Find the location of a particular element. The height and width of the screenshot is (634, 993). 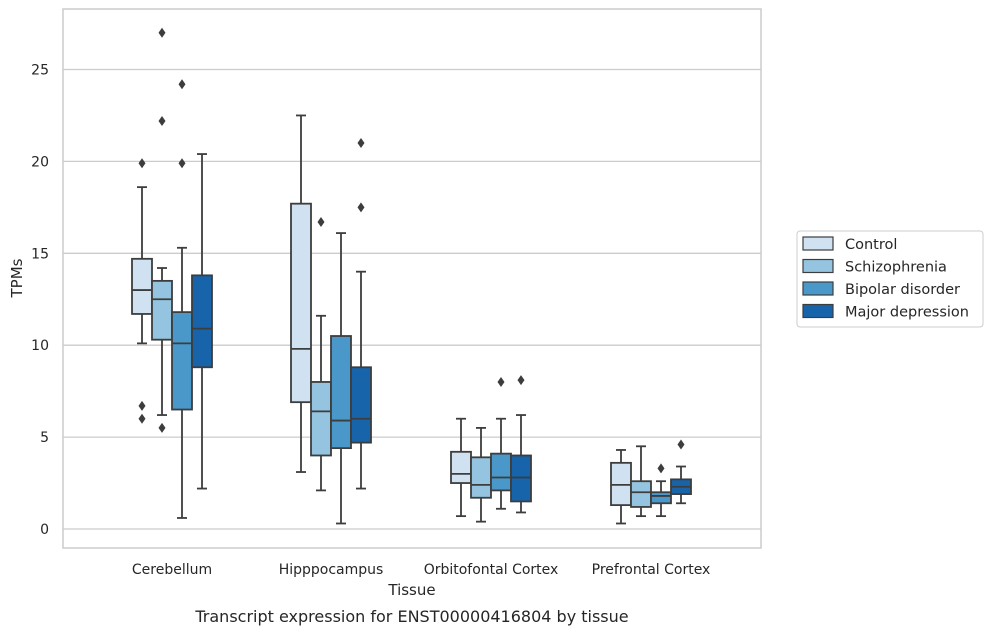

x-tick-label: Prefrontal Cortex is located at coordinates (651, 570).